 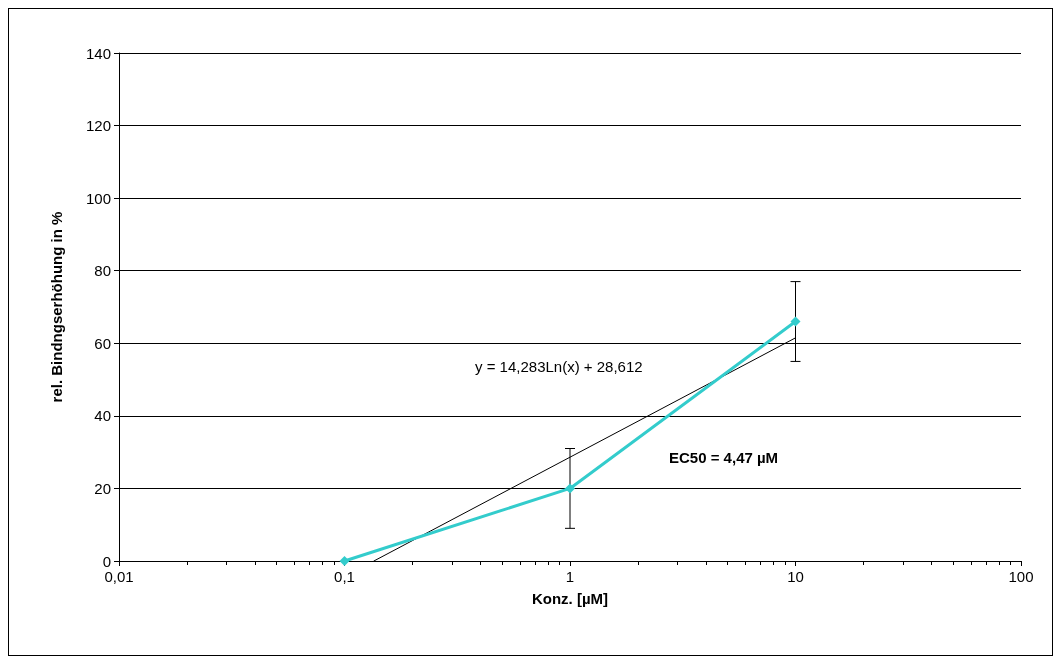 What do you see at coordinates (56, 307) in the screenshot?
I see `y-axis-title: rel. Bindngserhöhung in %` at bounding box center [56, 307].